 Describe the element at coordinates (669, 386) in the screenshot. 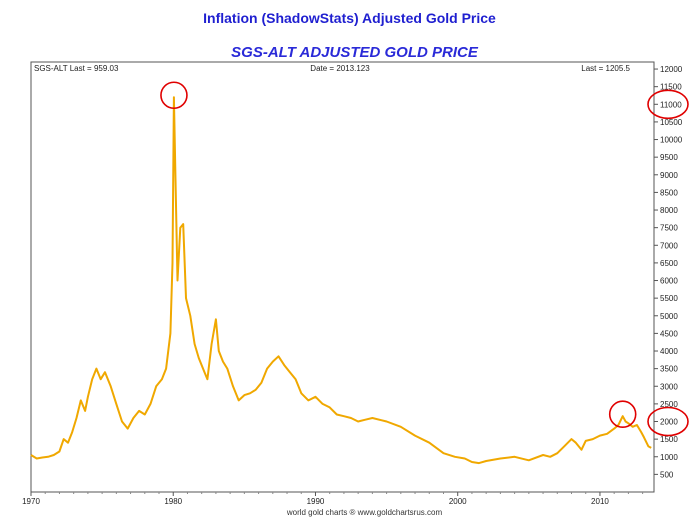

I see `y-tick-label: 3000` at that location.